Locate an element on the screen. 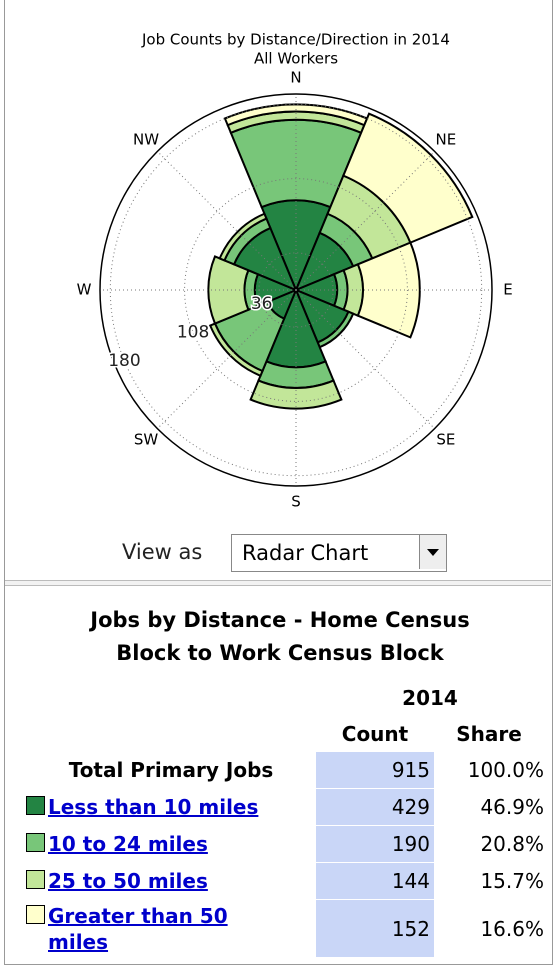  count: 429 is located at coordinates (375, 807).